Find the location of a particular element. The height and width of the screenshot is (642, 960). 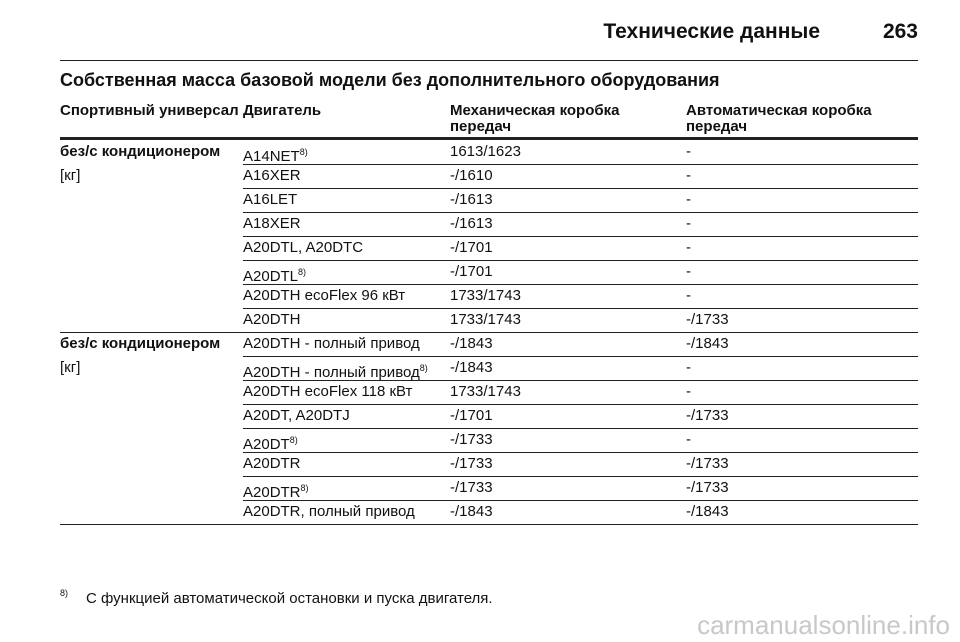

engine: A20DTH ecoFlex 118 кВт is located at coordinates (327, 392).